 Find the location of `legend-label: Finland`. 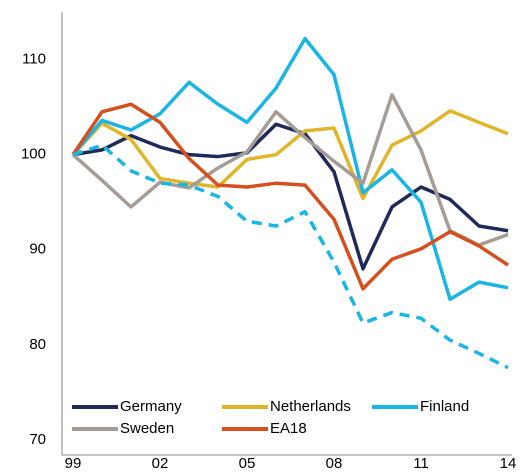

legend-label: Finland is located at coordinates (444, 406).